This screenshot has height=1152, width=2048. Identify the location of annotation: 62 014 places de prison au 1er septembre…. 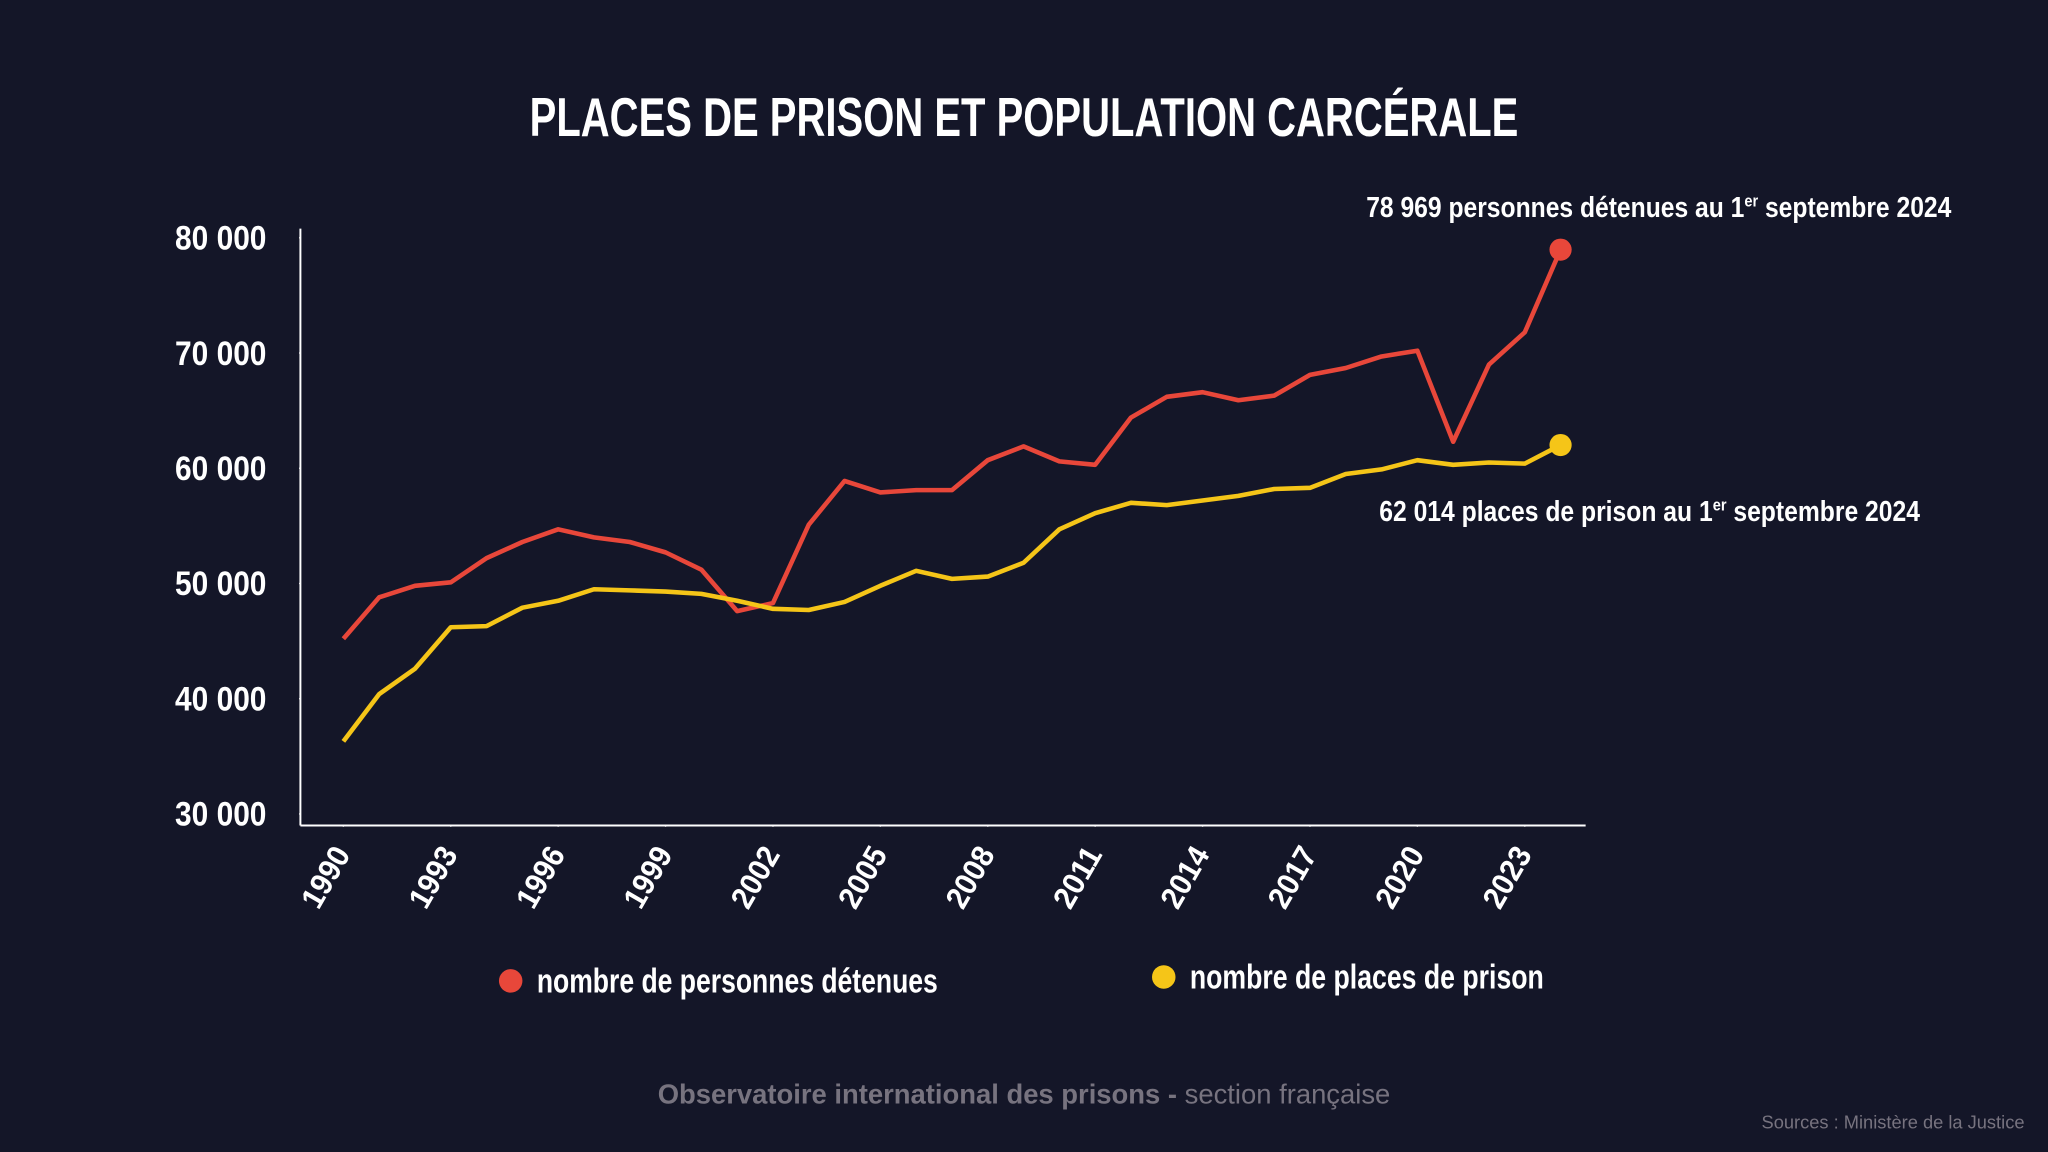
(1649, 512).